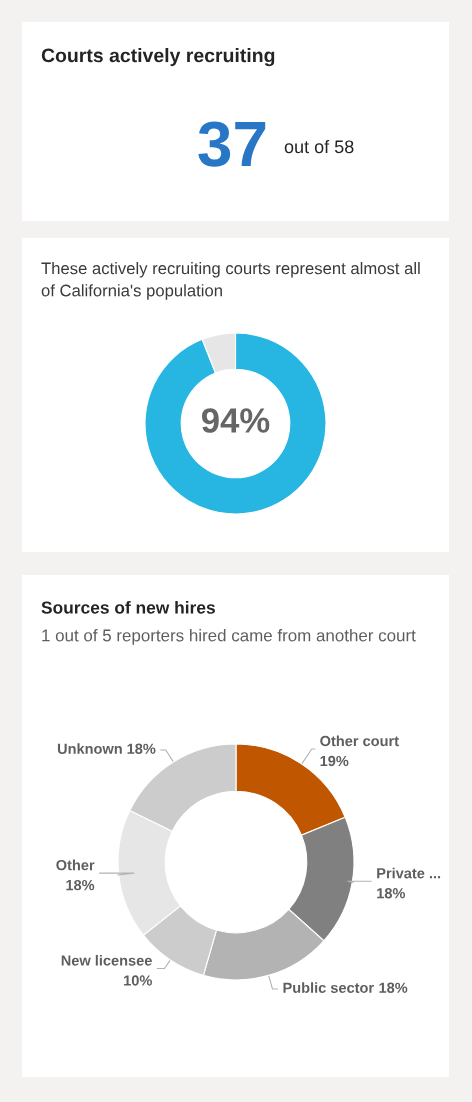  Describe the element at coordinates (359, 741) in the screenshot. I see `slice-label: Other court` at that location.